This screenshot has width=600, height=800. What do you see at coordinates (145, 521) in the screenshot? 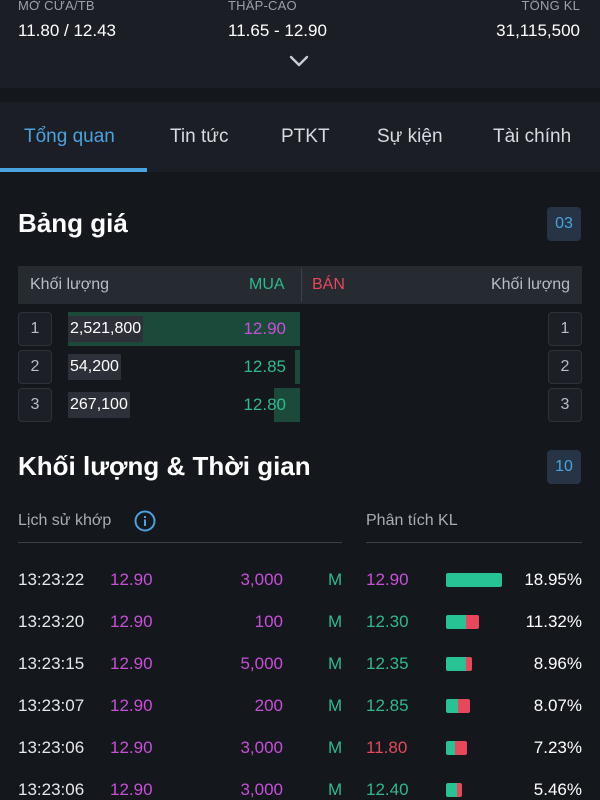
I see `info-circle-icon` at bounding box center [145, 521].